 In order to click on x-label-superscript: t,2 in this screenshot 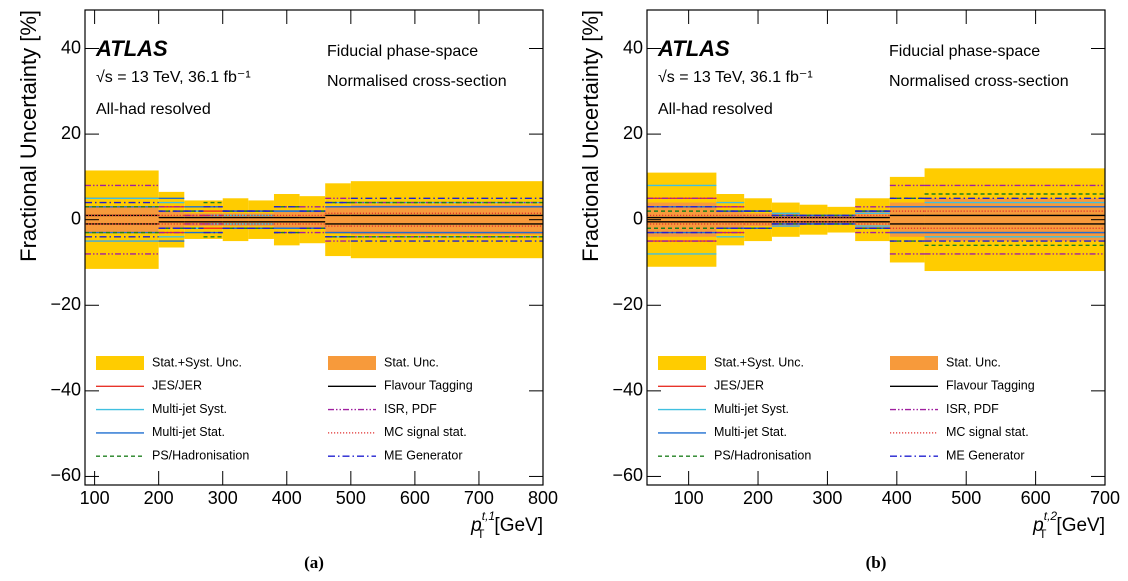, I will do `click(1051, 516)`.